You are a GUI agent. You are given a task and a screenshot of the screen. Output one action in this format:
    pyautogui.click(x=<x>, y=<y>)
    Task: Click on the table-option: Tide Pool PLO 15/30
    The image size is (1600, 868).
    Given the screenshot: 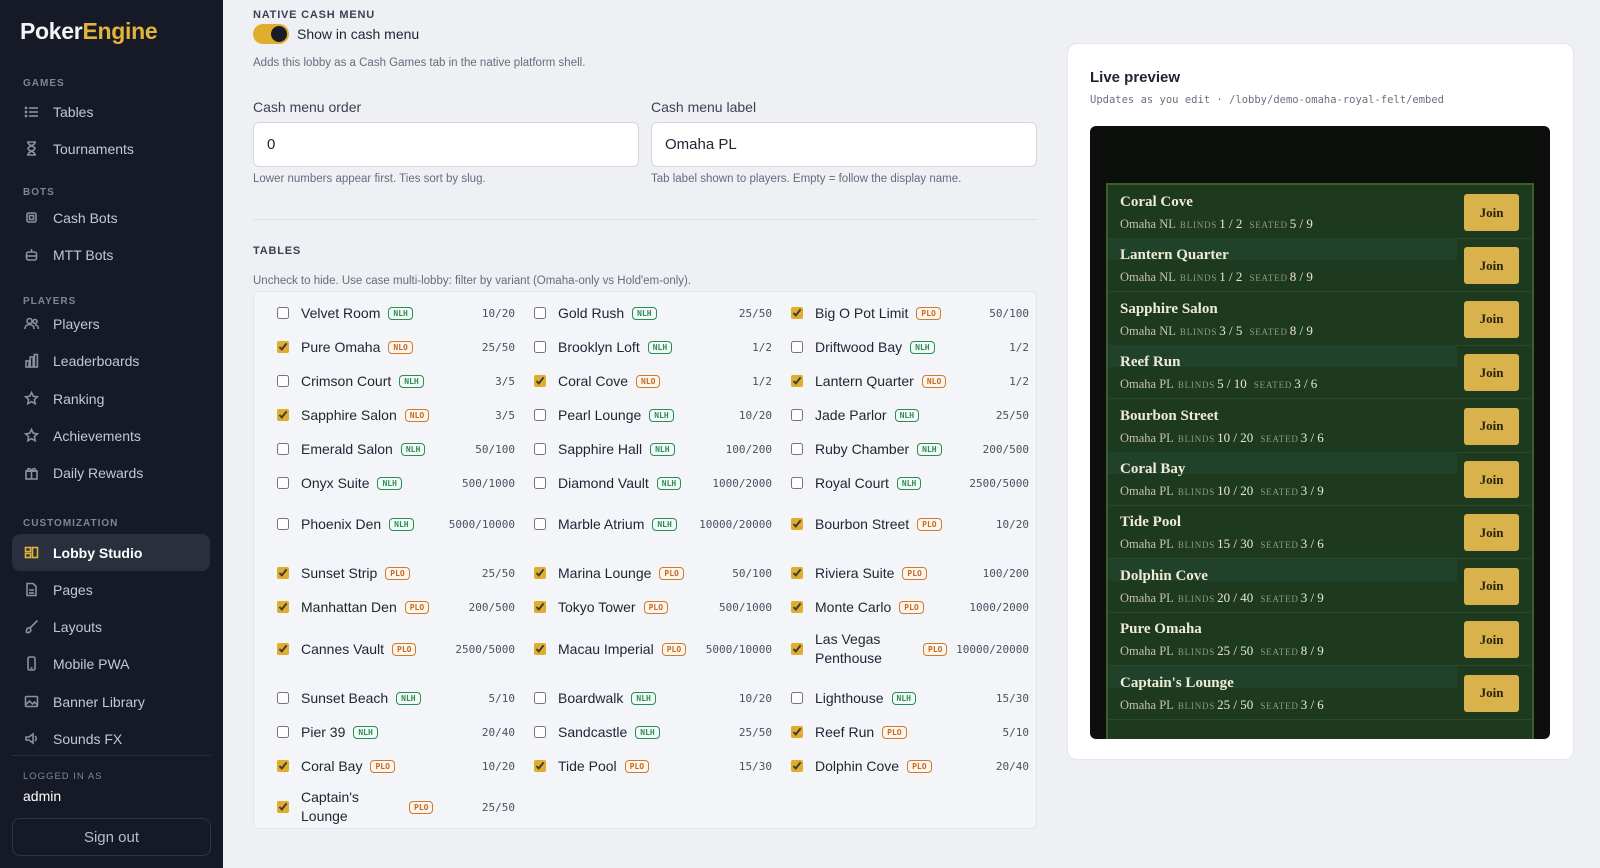 What is the action you would take?
    pyautogui.click(x=652, y=766)
    